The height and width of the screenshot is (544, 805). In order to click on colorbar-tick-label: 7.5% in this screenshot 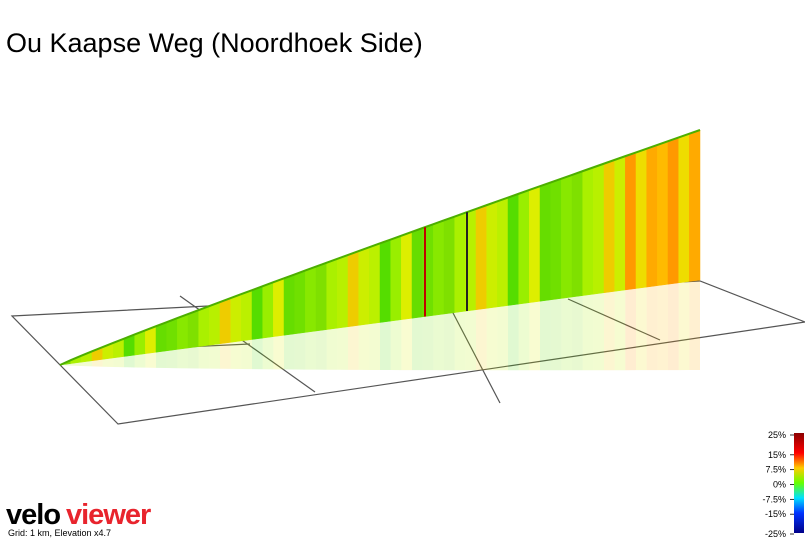, I will do `click(775, 470)`.